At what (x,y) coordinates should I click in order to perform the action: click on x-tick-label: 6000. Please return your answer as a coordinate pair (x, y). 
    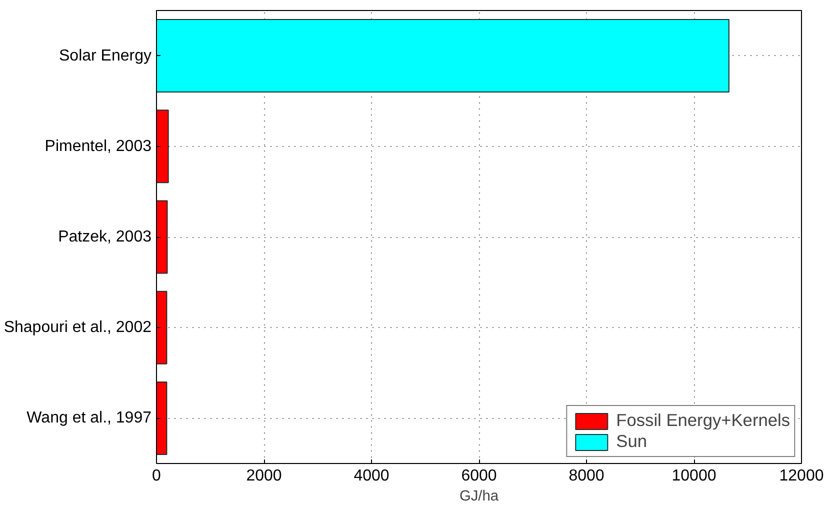
    Looking at the image, I should click on (479, 476).